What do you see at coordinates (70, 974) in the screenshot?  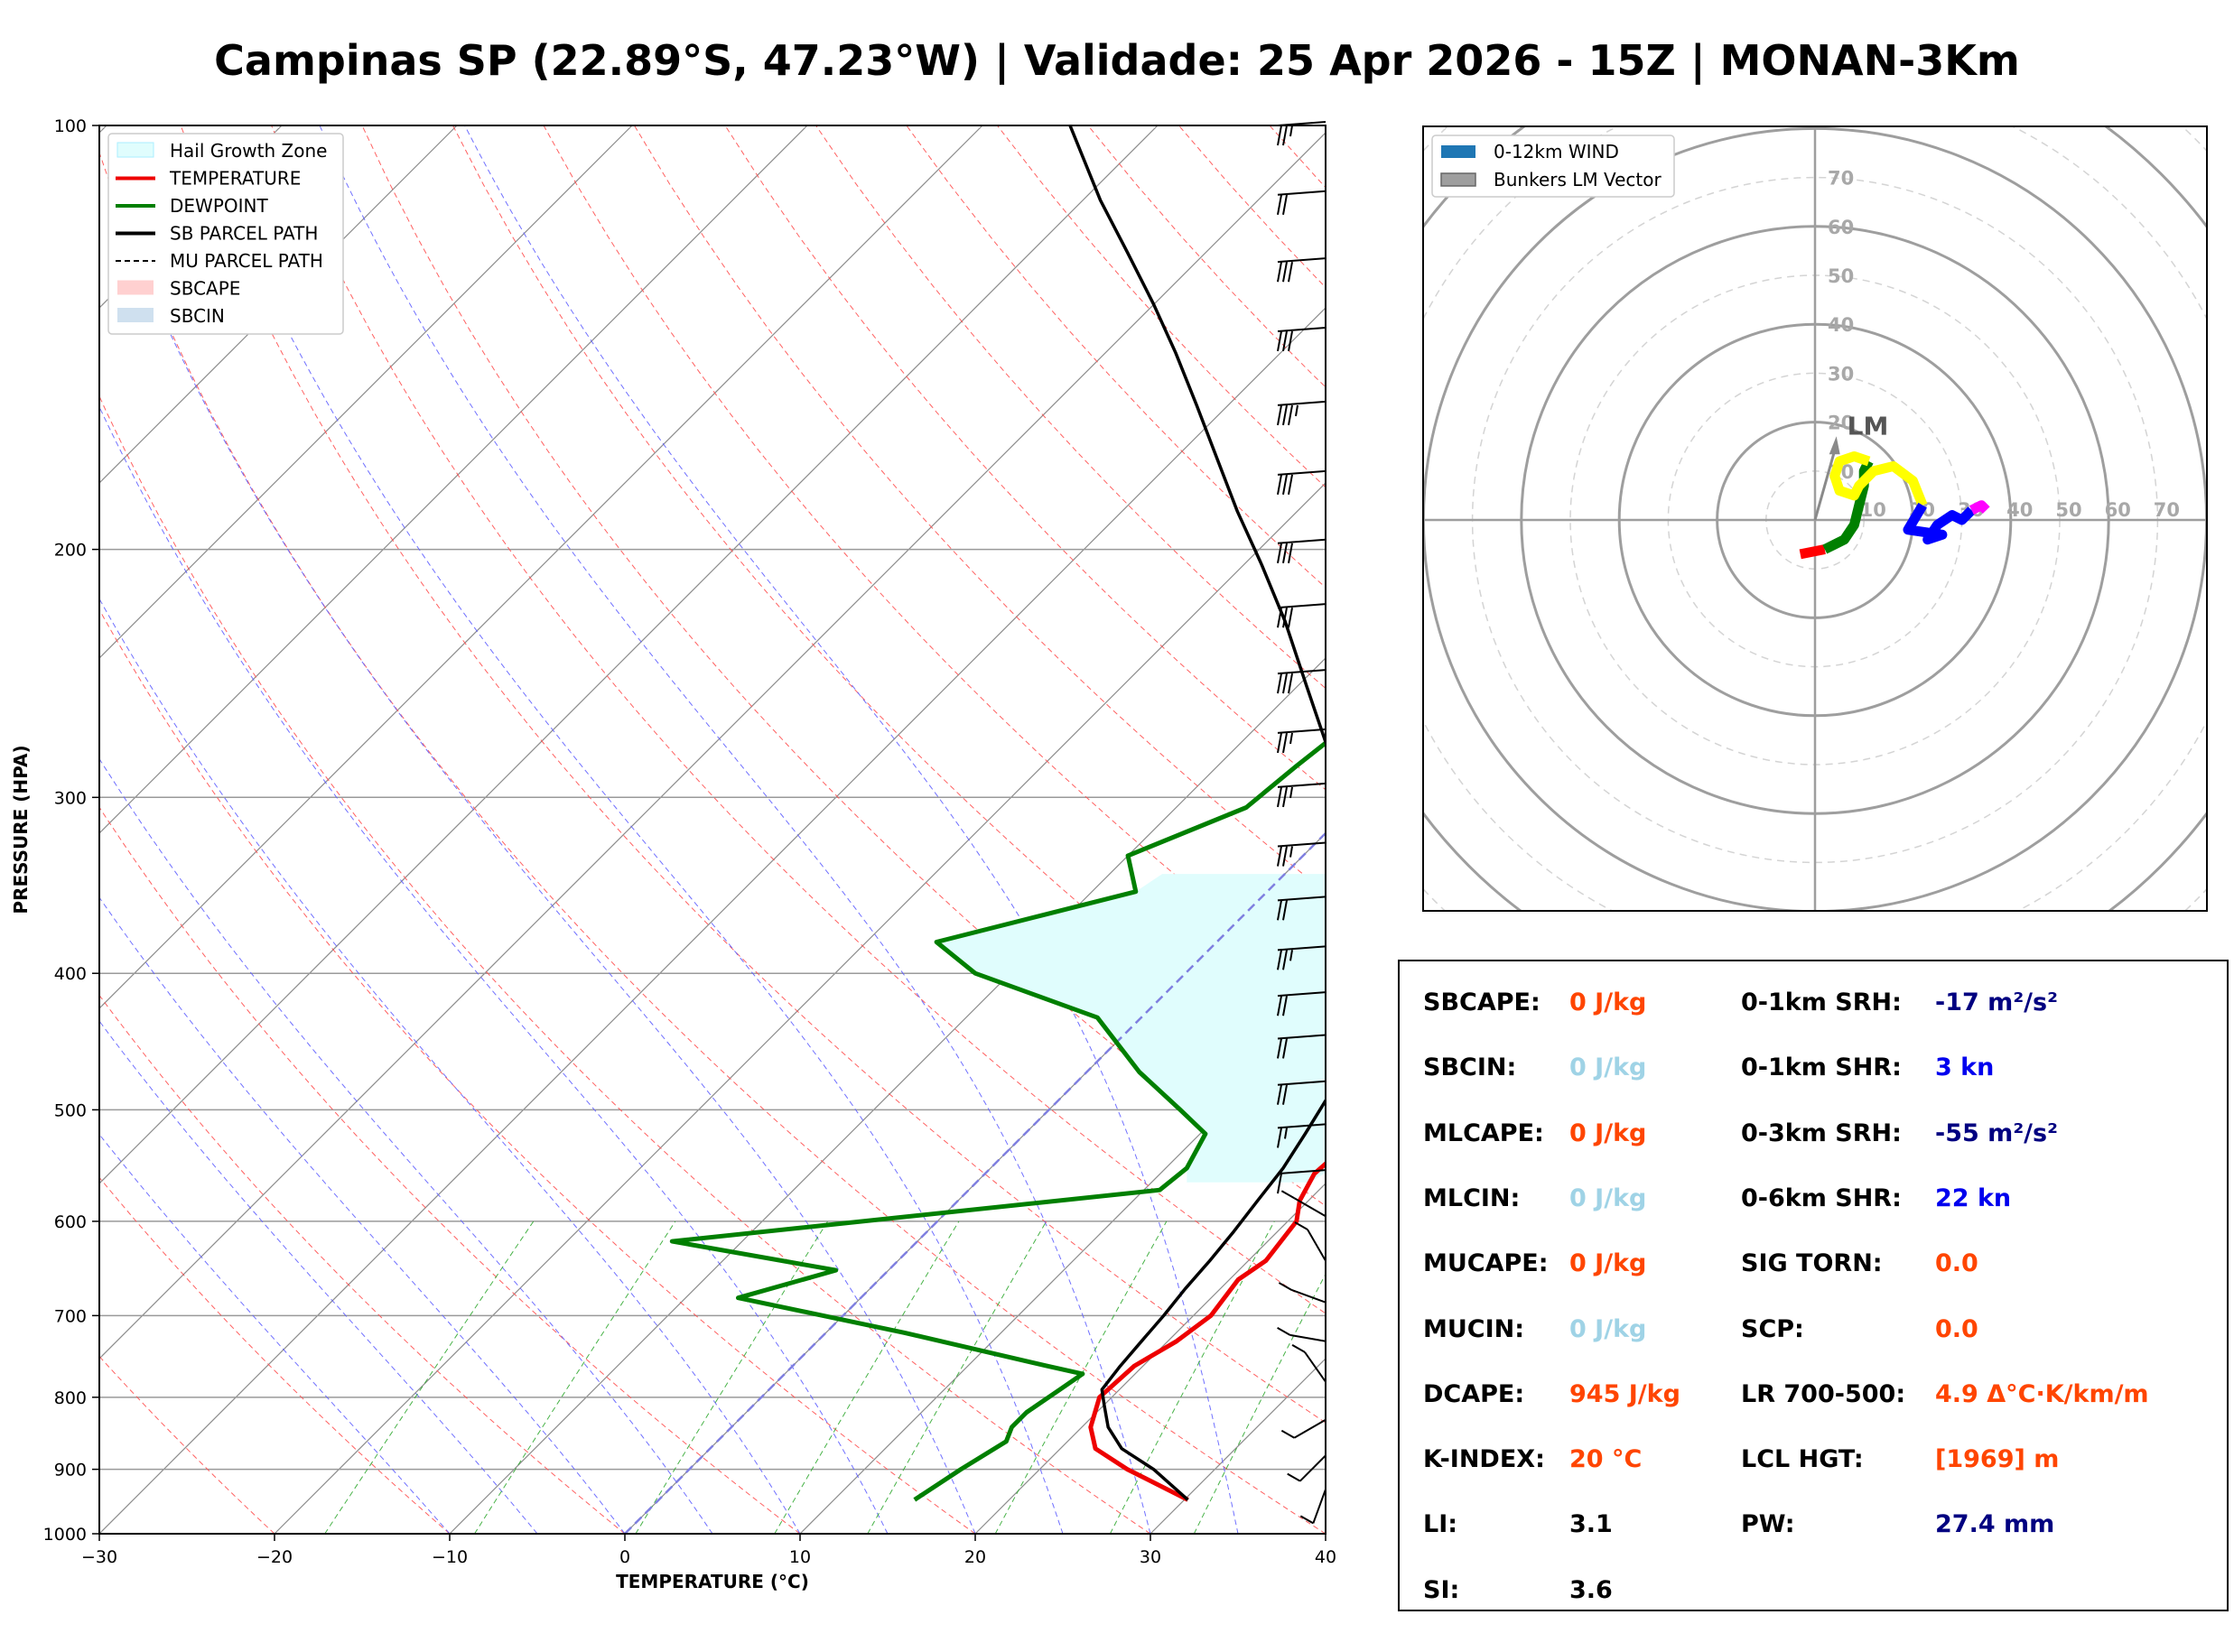 I see `y-tick-label: 400` at bounding box center [70, 974].